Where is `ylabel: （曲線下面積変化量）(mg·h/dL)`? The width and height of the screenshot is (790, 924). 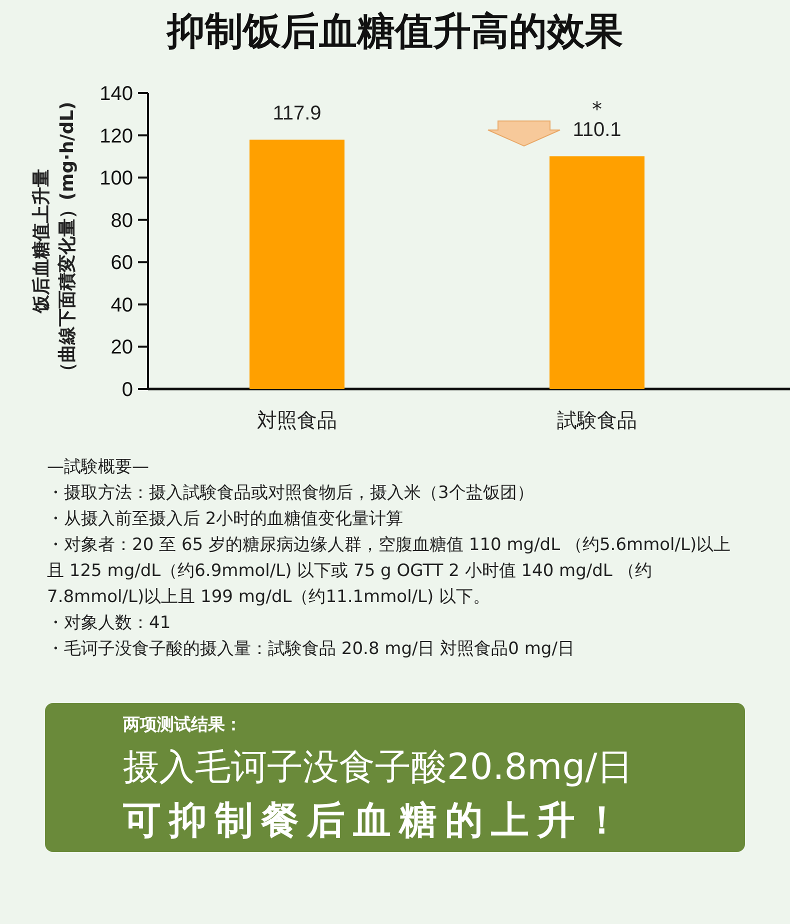 ylabel: （曲線下面積変化量）(mg·h/dL) is located at coordinates (67, 241).